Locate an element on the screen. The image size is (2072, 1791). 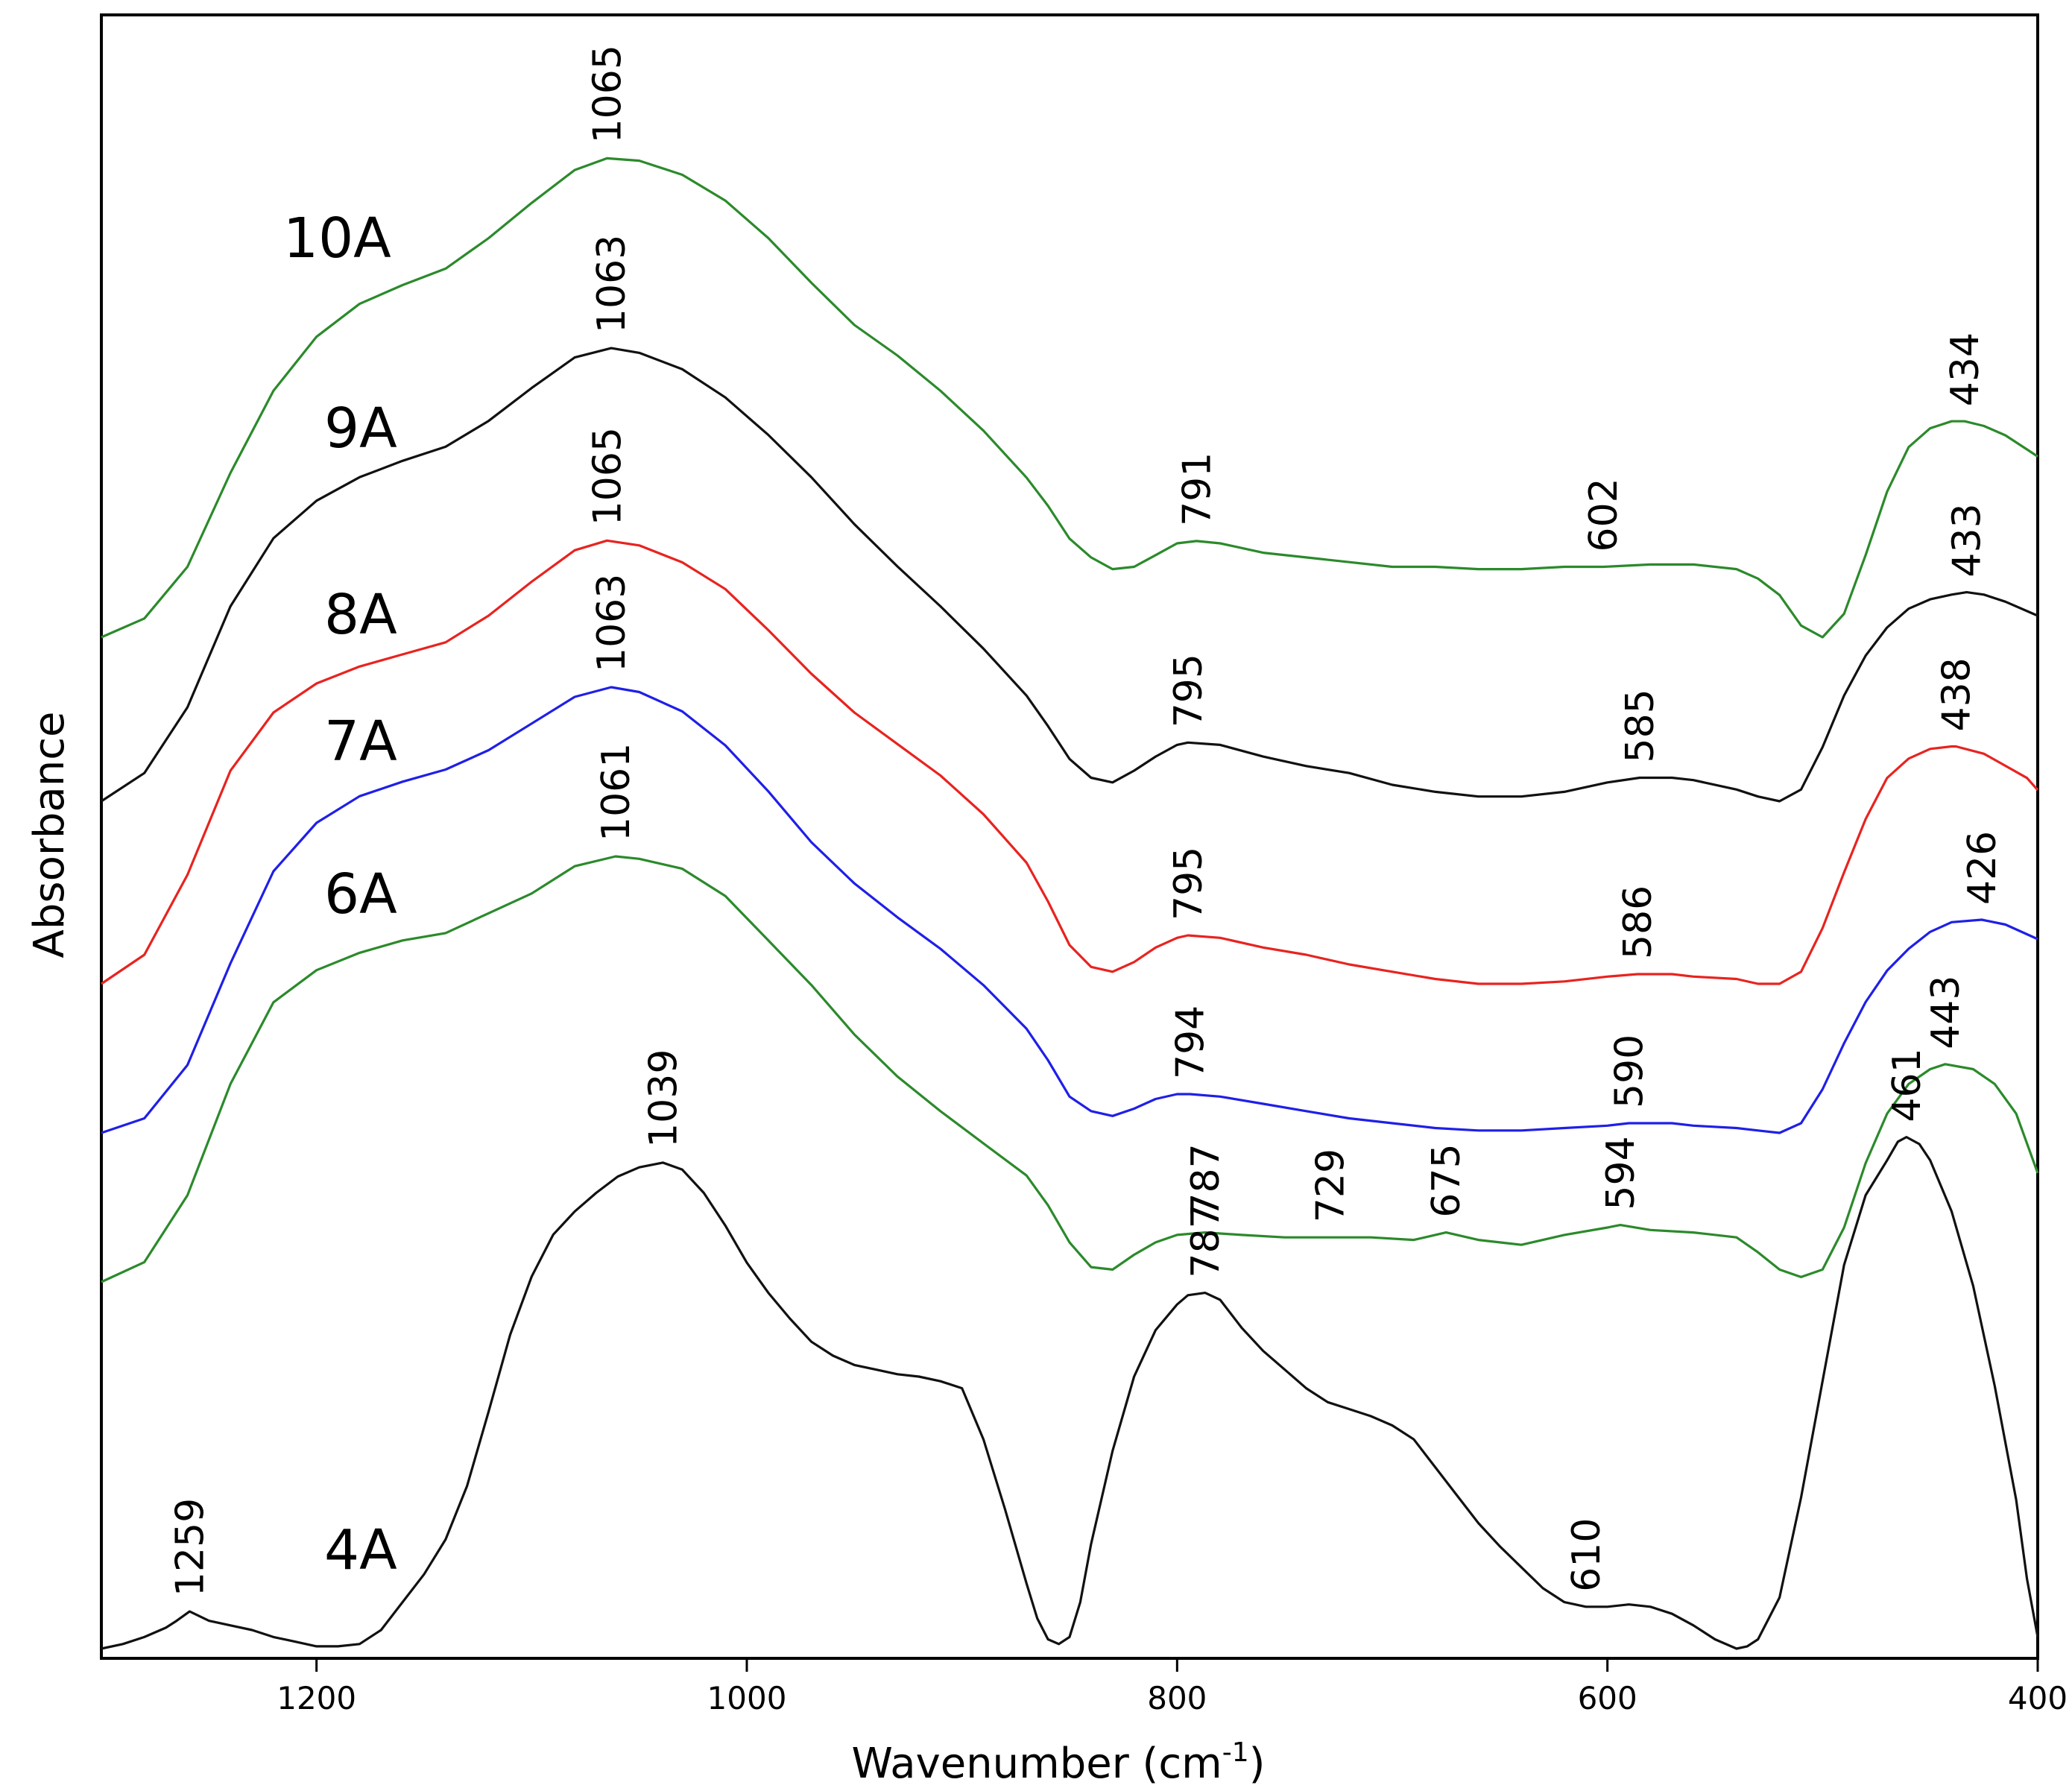
peak-label-6A-675: 675 is located at coordinates (1447, 1180).